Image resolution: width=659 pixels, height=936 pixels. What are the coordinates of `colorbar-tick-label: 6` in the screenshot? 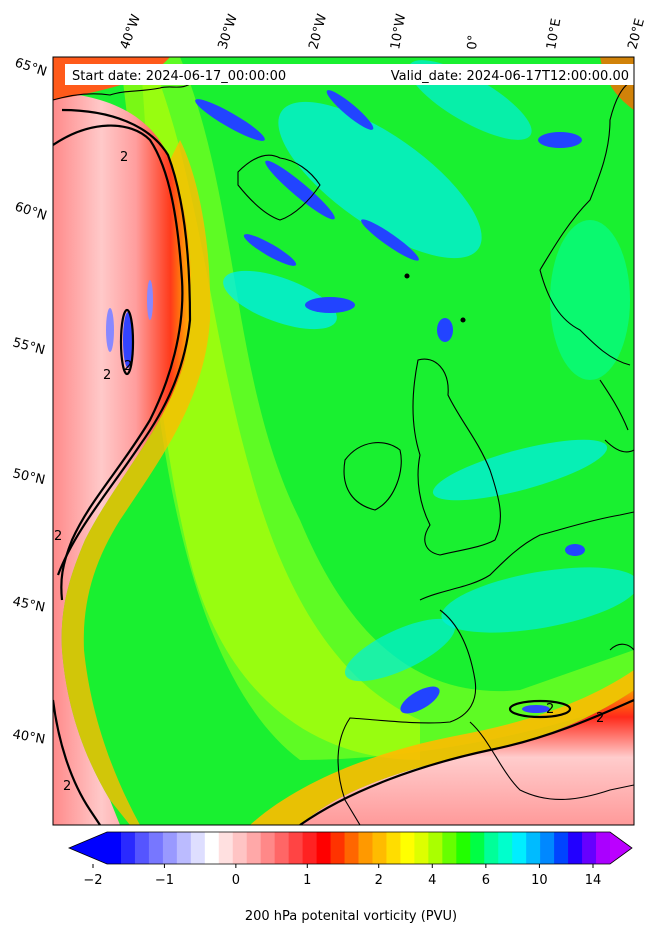 It's located at (486, 880).